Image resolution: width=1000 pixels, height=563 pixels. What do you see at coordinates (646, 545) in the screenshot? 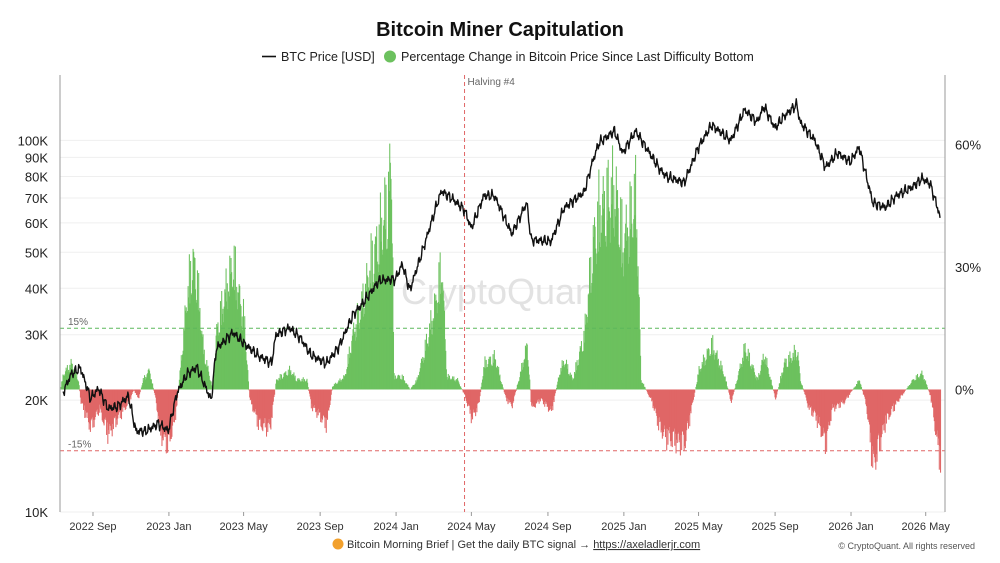
I see `footer-link: https://axeladlerjr.com` at bounding box center [646, 545].